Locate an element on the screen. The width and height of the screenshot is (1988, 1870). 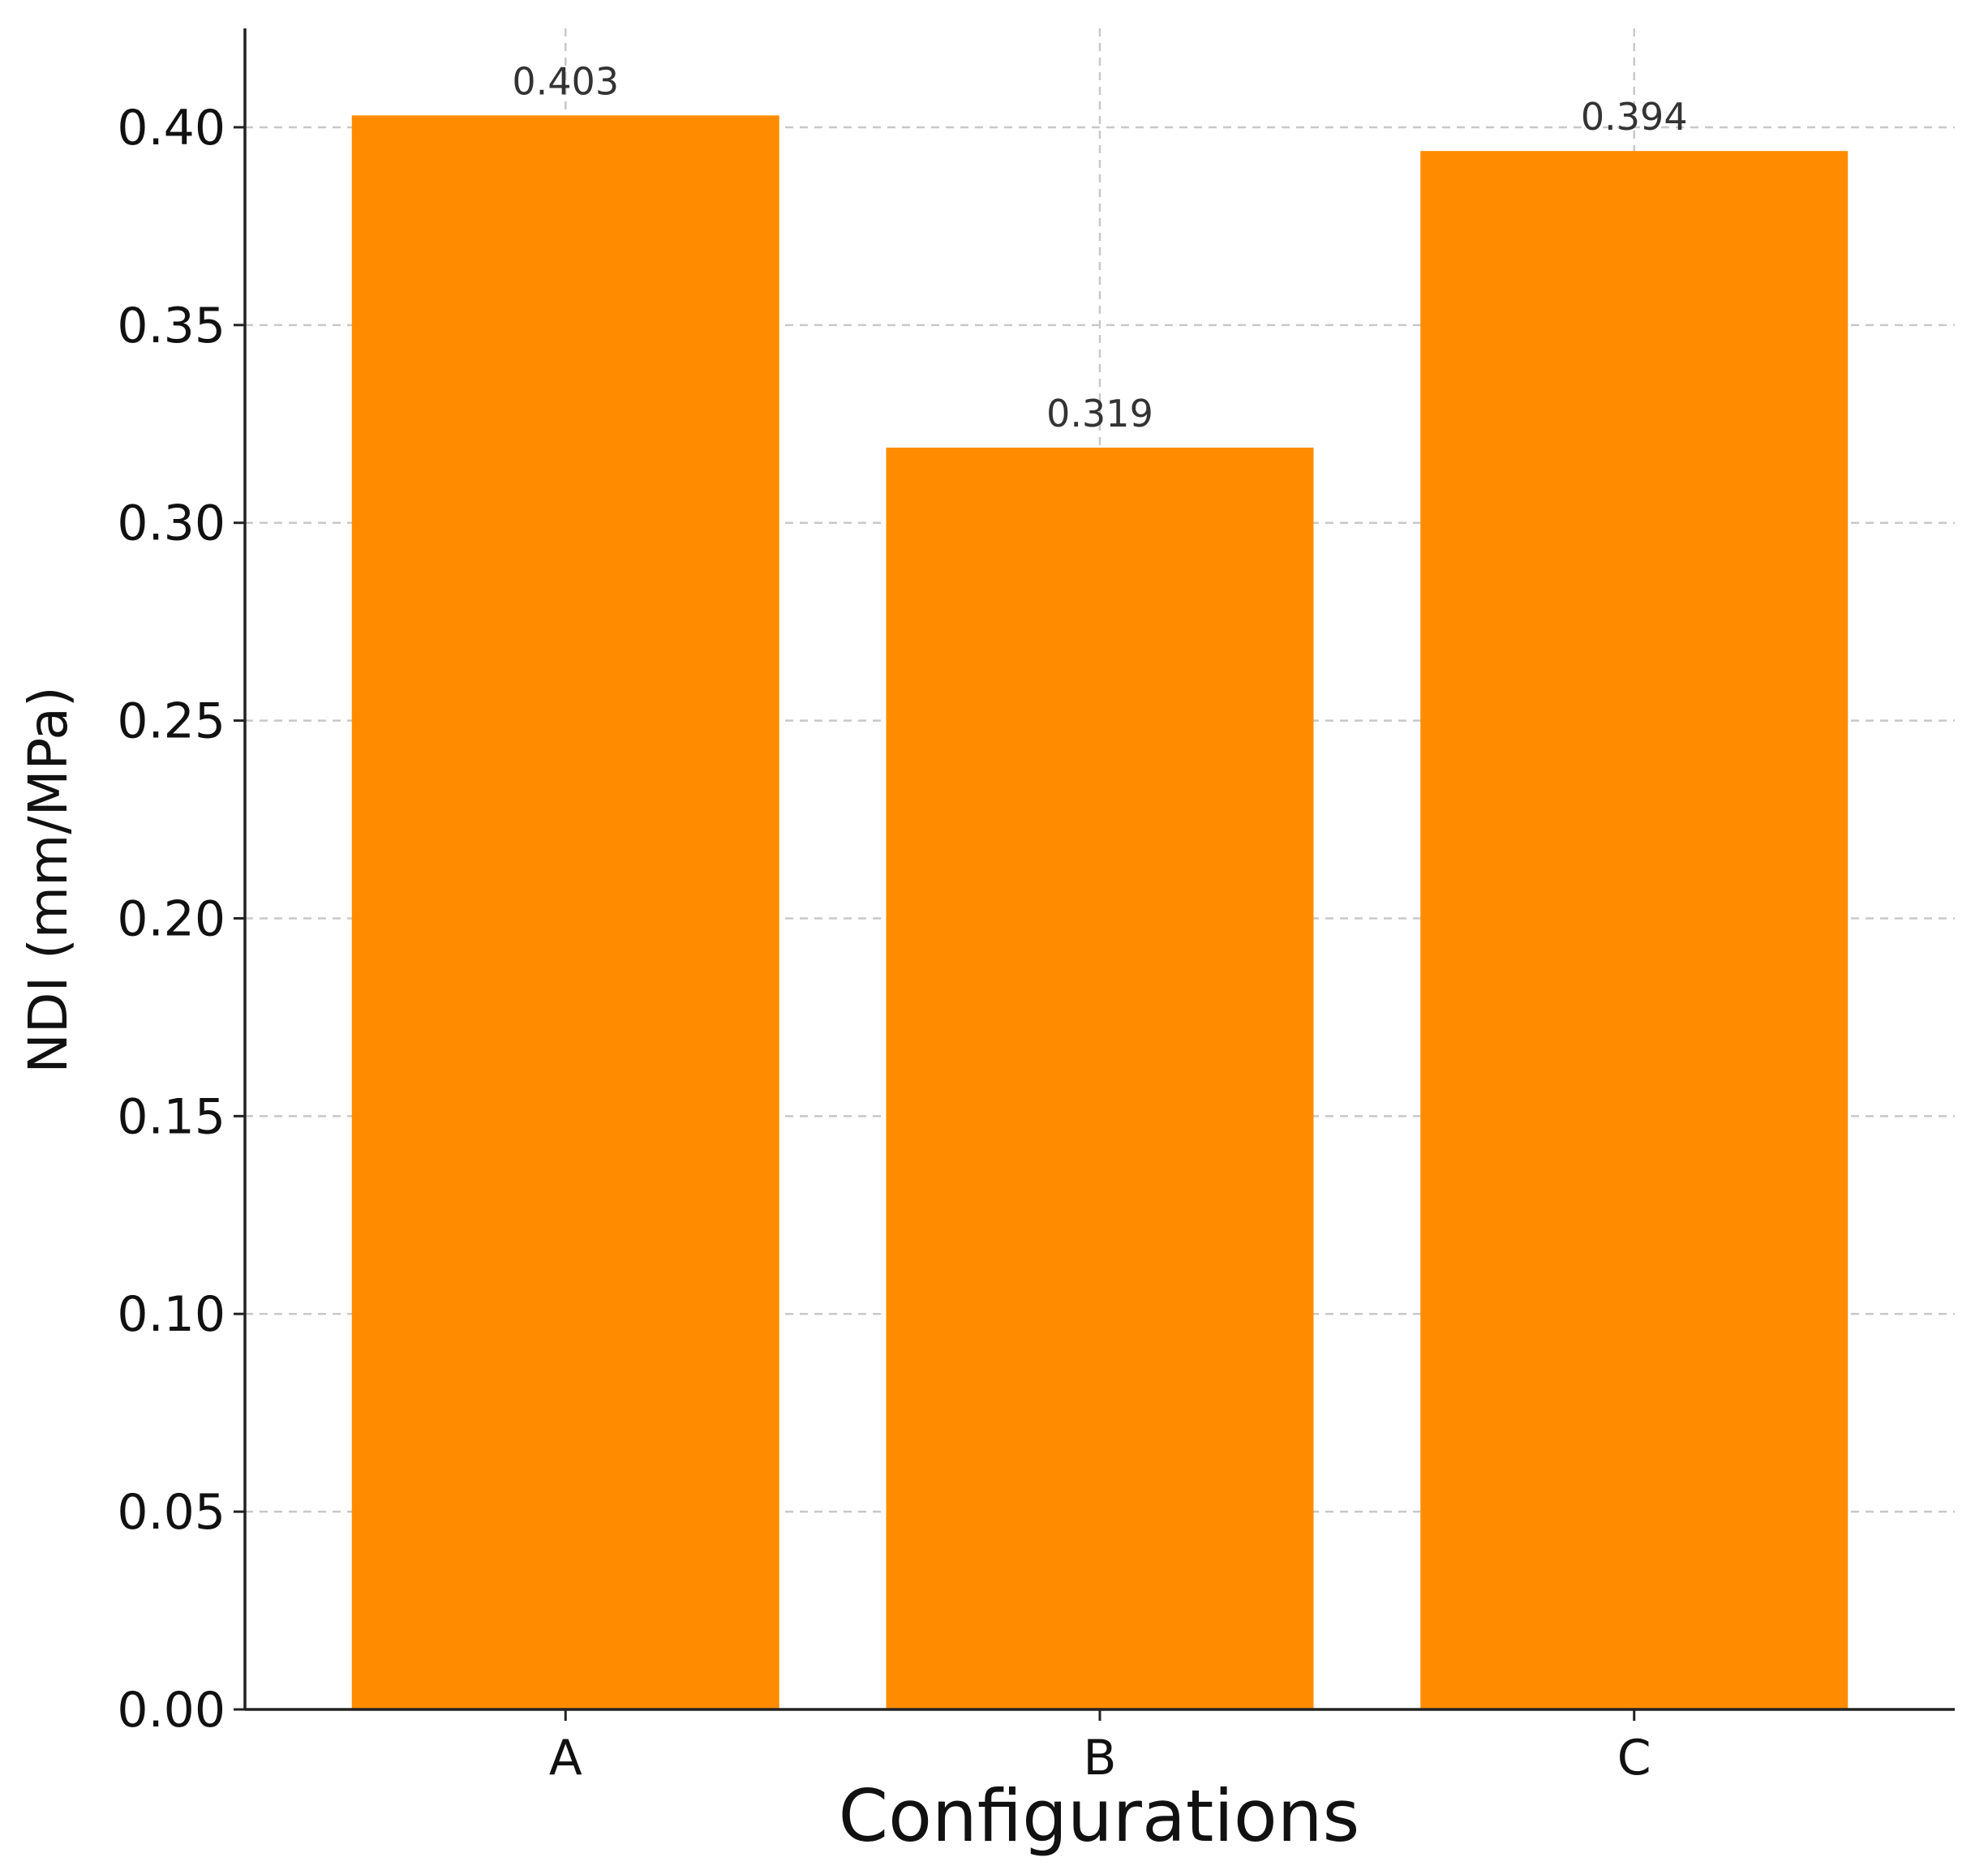
y-tick-label: 0.05 is located at coordinates (171, 1512).